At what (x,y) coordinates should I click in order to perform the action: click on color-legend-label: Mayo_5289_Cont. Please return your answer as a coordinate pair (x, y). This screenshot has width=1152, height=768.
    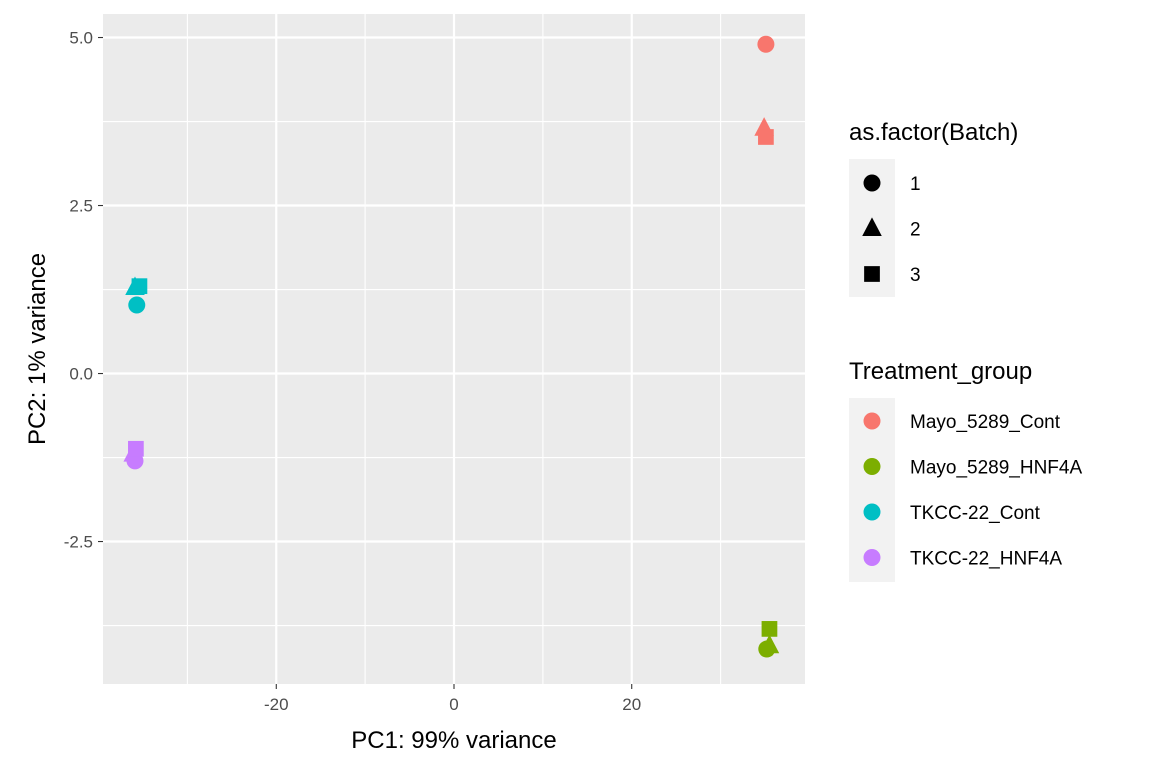
    Looking at the image, I should click on (985, 422).